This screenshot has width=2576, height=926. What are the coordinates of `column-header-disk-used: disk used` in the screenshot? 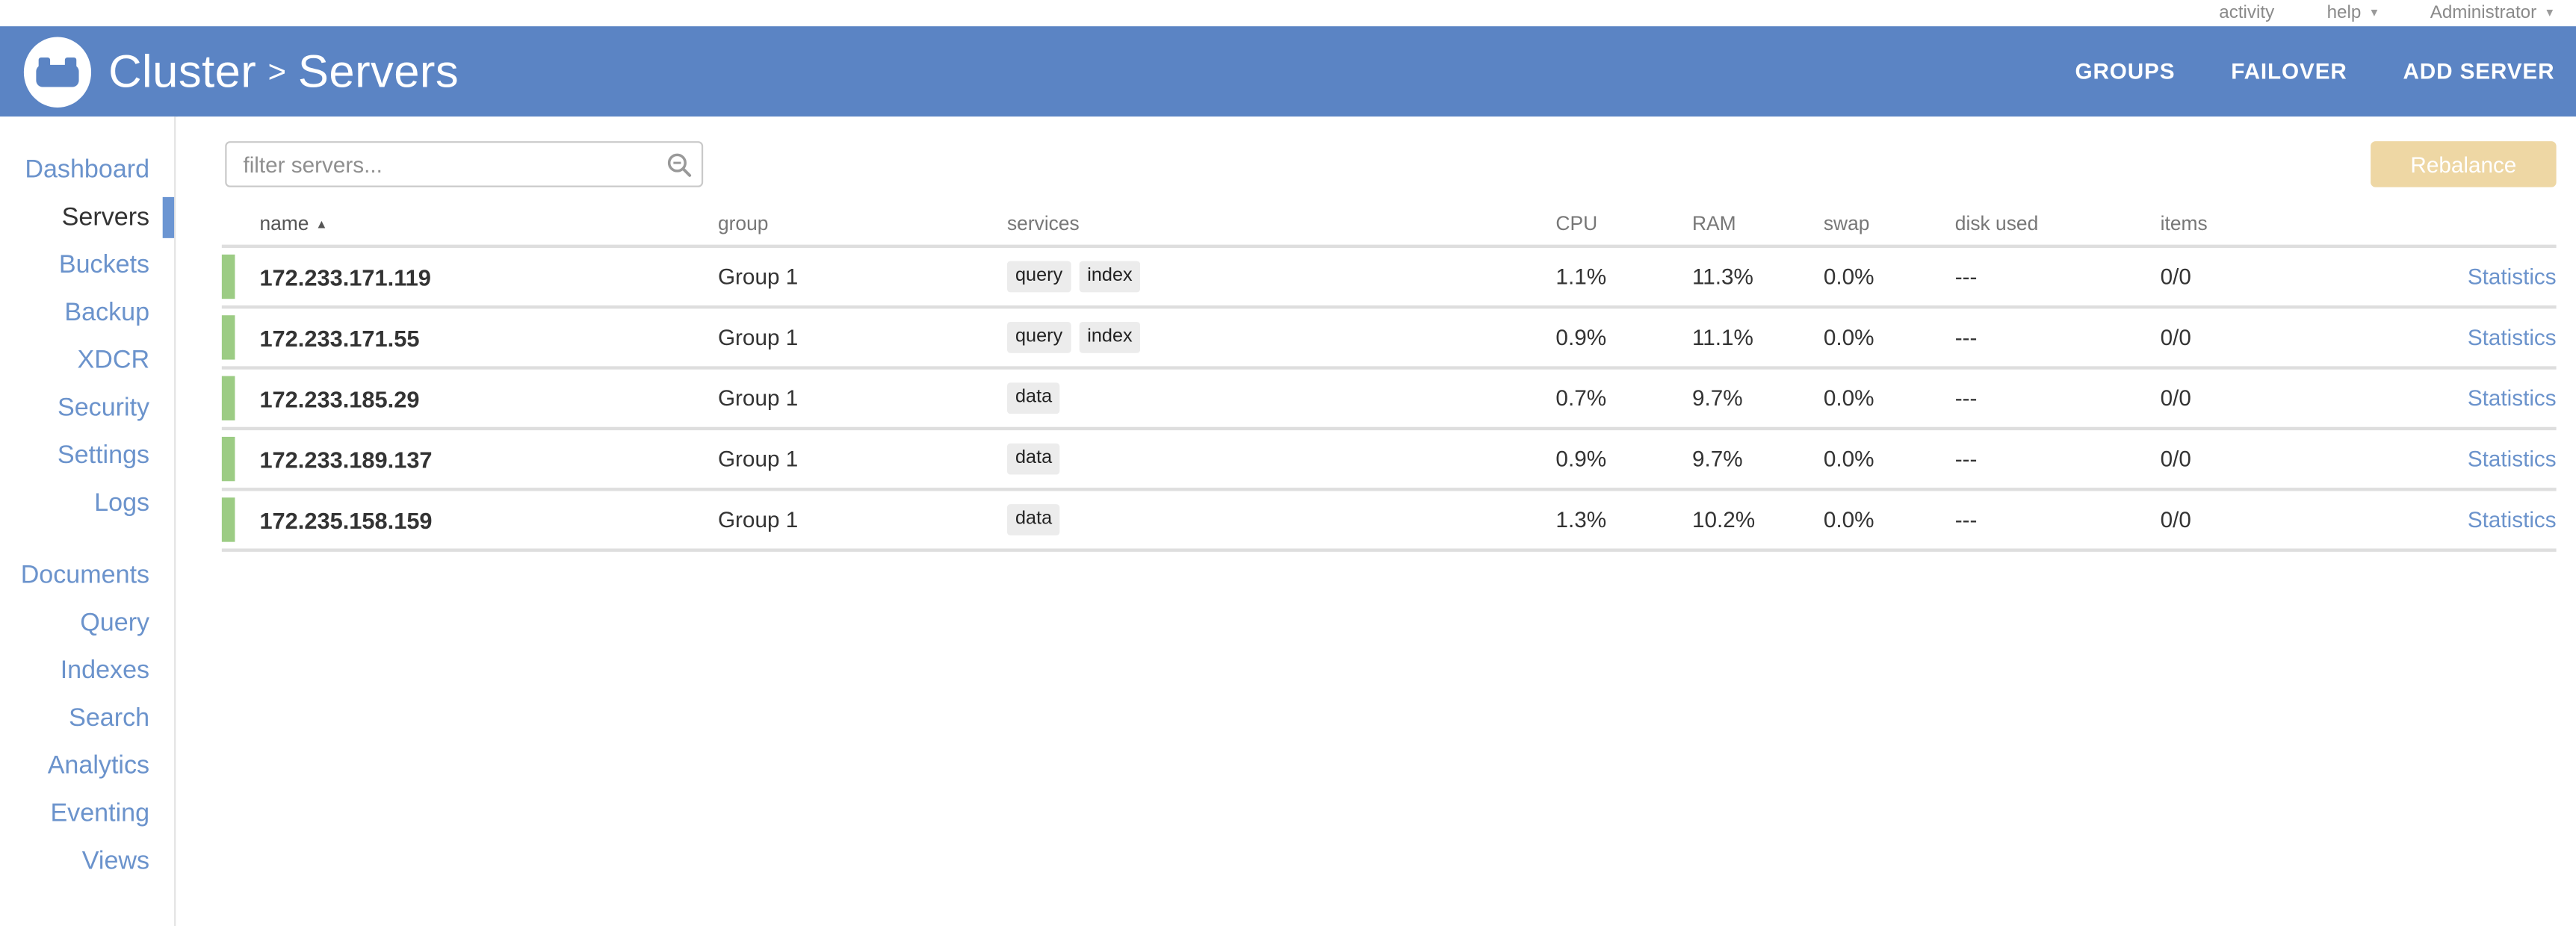 It's located at (1996, 223).